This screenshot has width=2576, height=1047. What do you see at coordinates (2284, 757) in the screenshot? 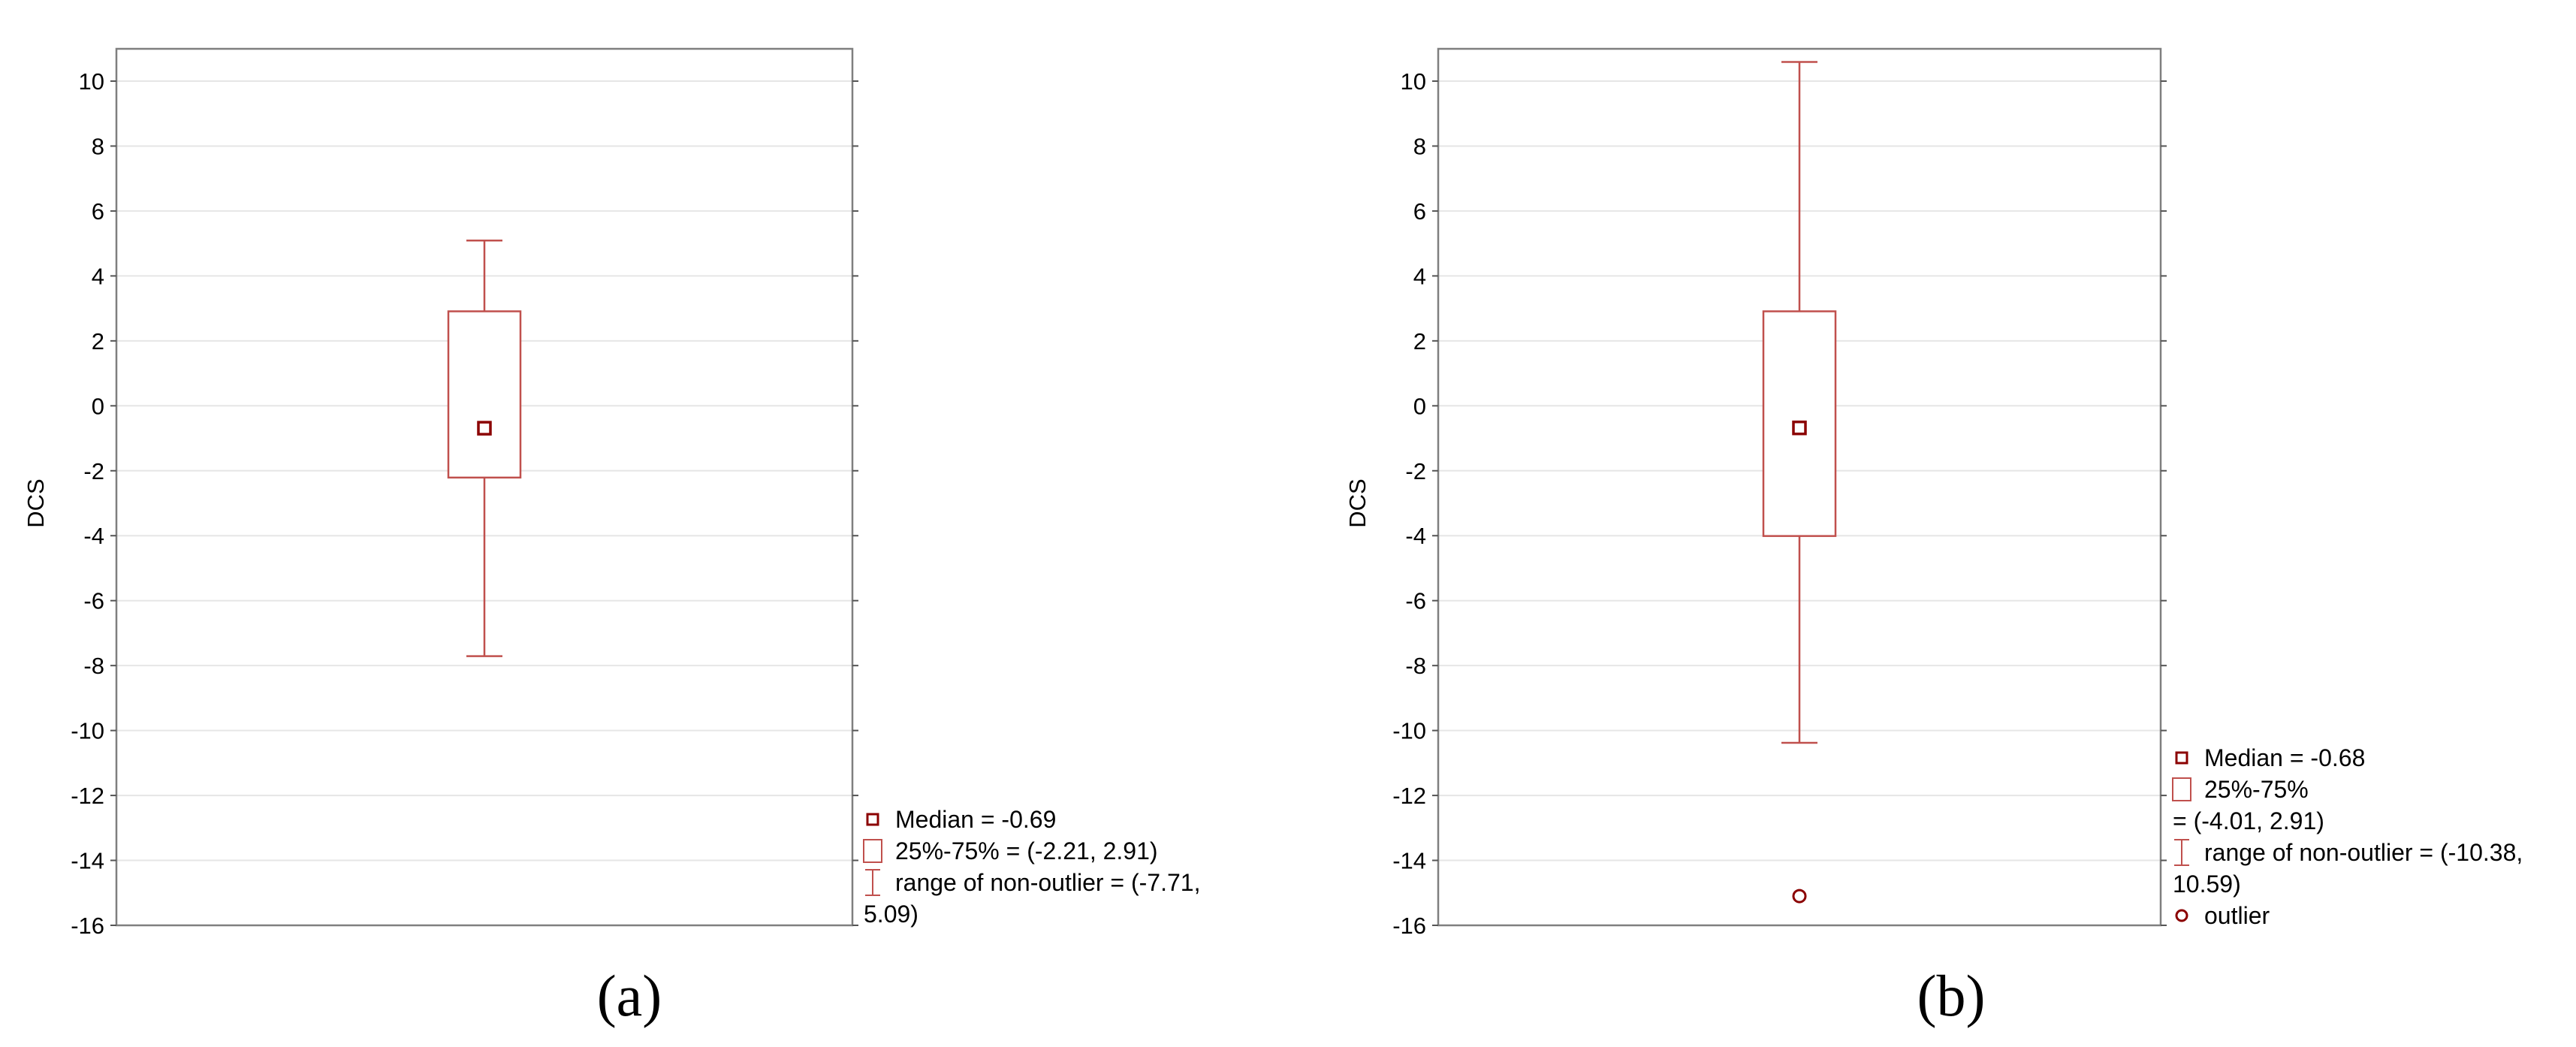
I see `legend-label: Median = -0.68` at bounding box center [2284, 757].